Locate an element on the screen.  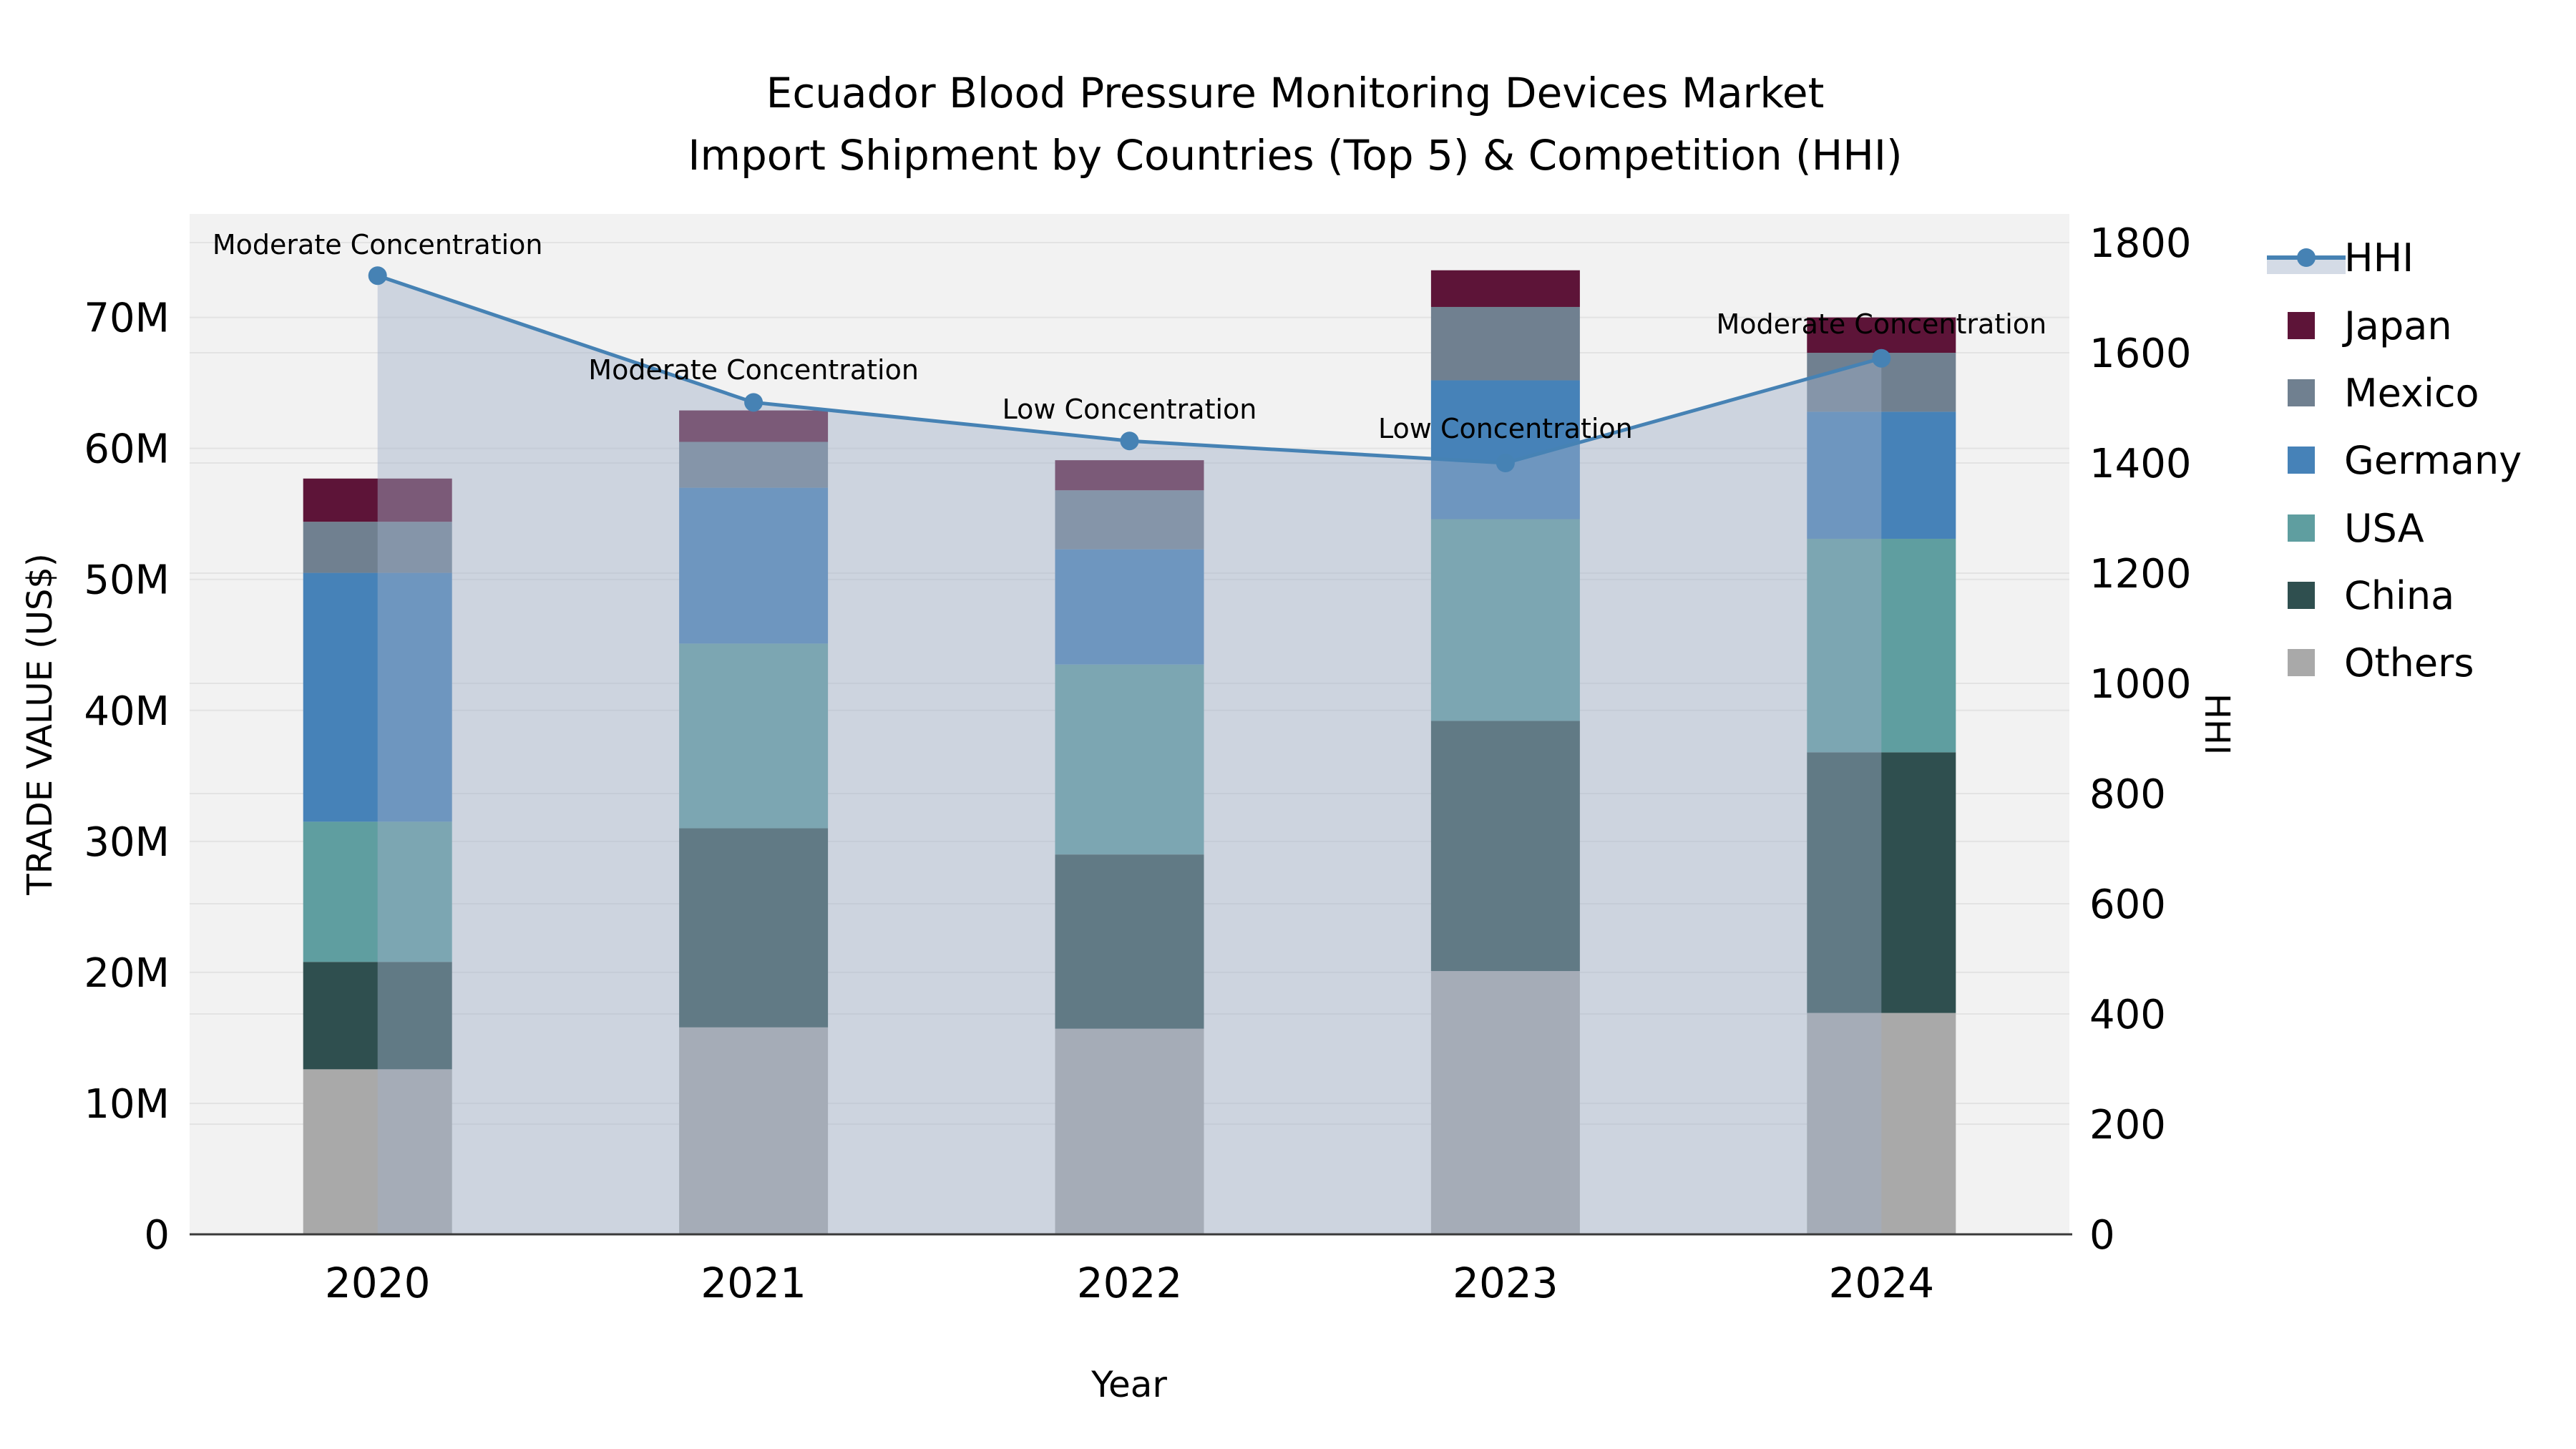
annotation-2021: Moderate Concentration is located at coordinates (753, 370).